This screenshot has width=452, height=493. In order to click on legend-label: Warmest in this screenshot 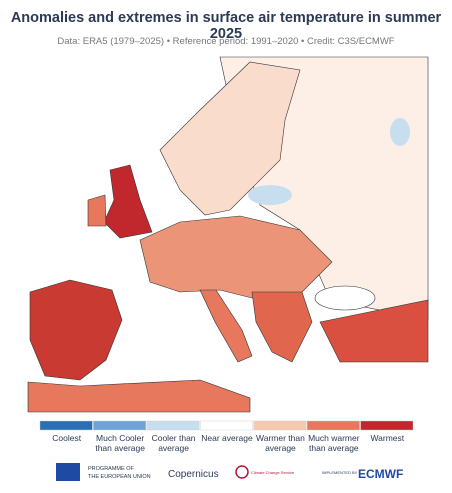, I will do `click(387, 438)`.